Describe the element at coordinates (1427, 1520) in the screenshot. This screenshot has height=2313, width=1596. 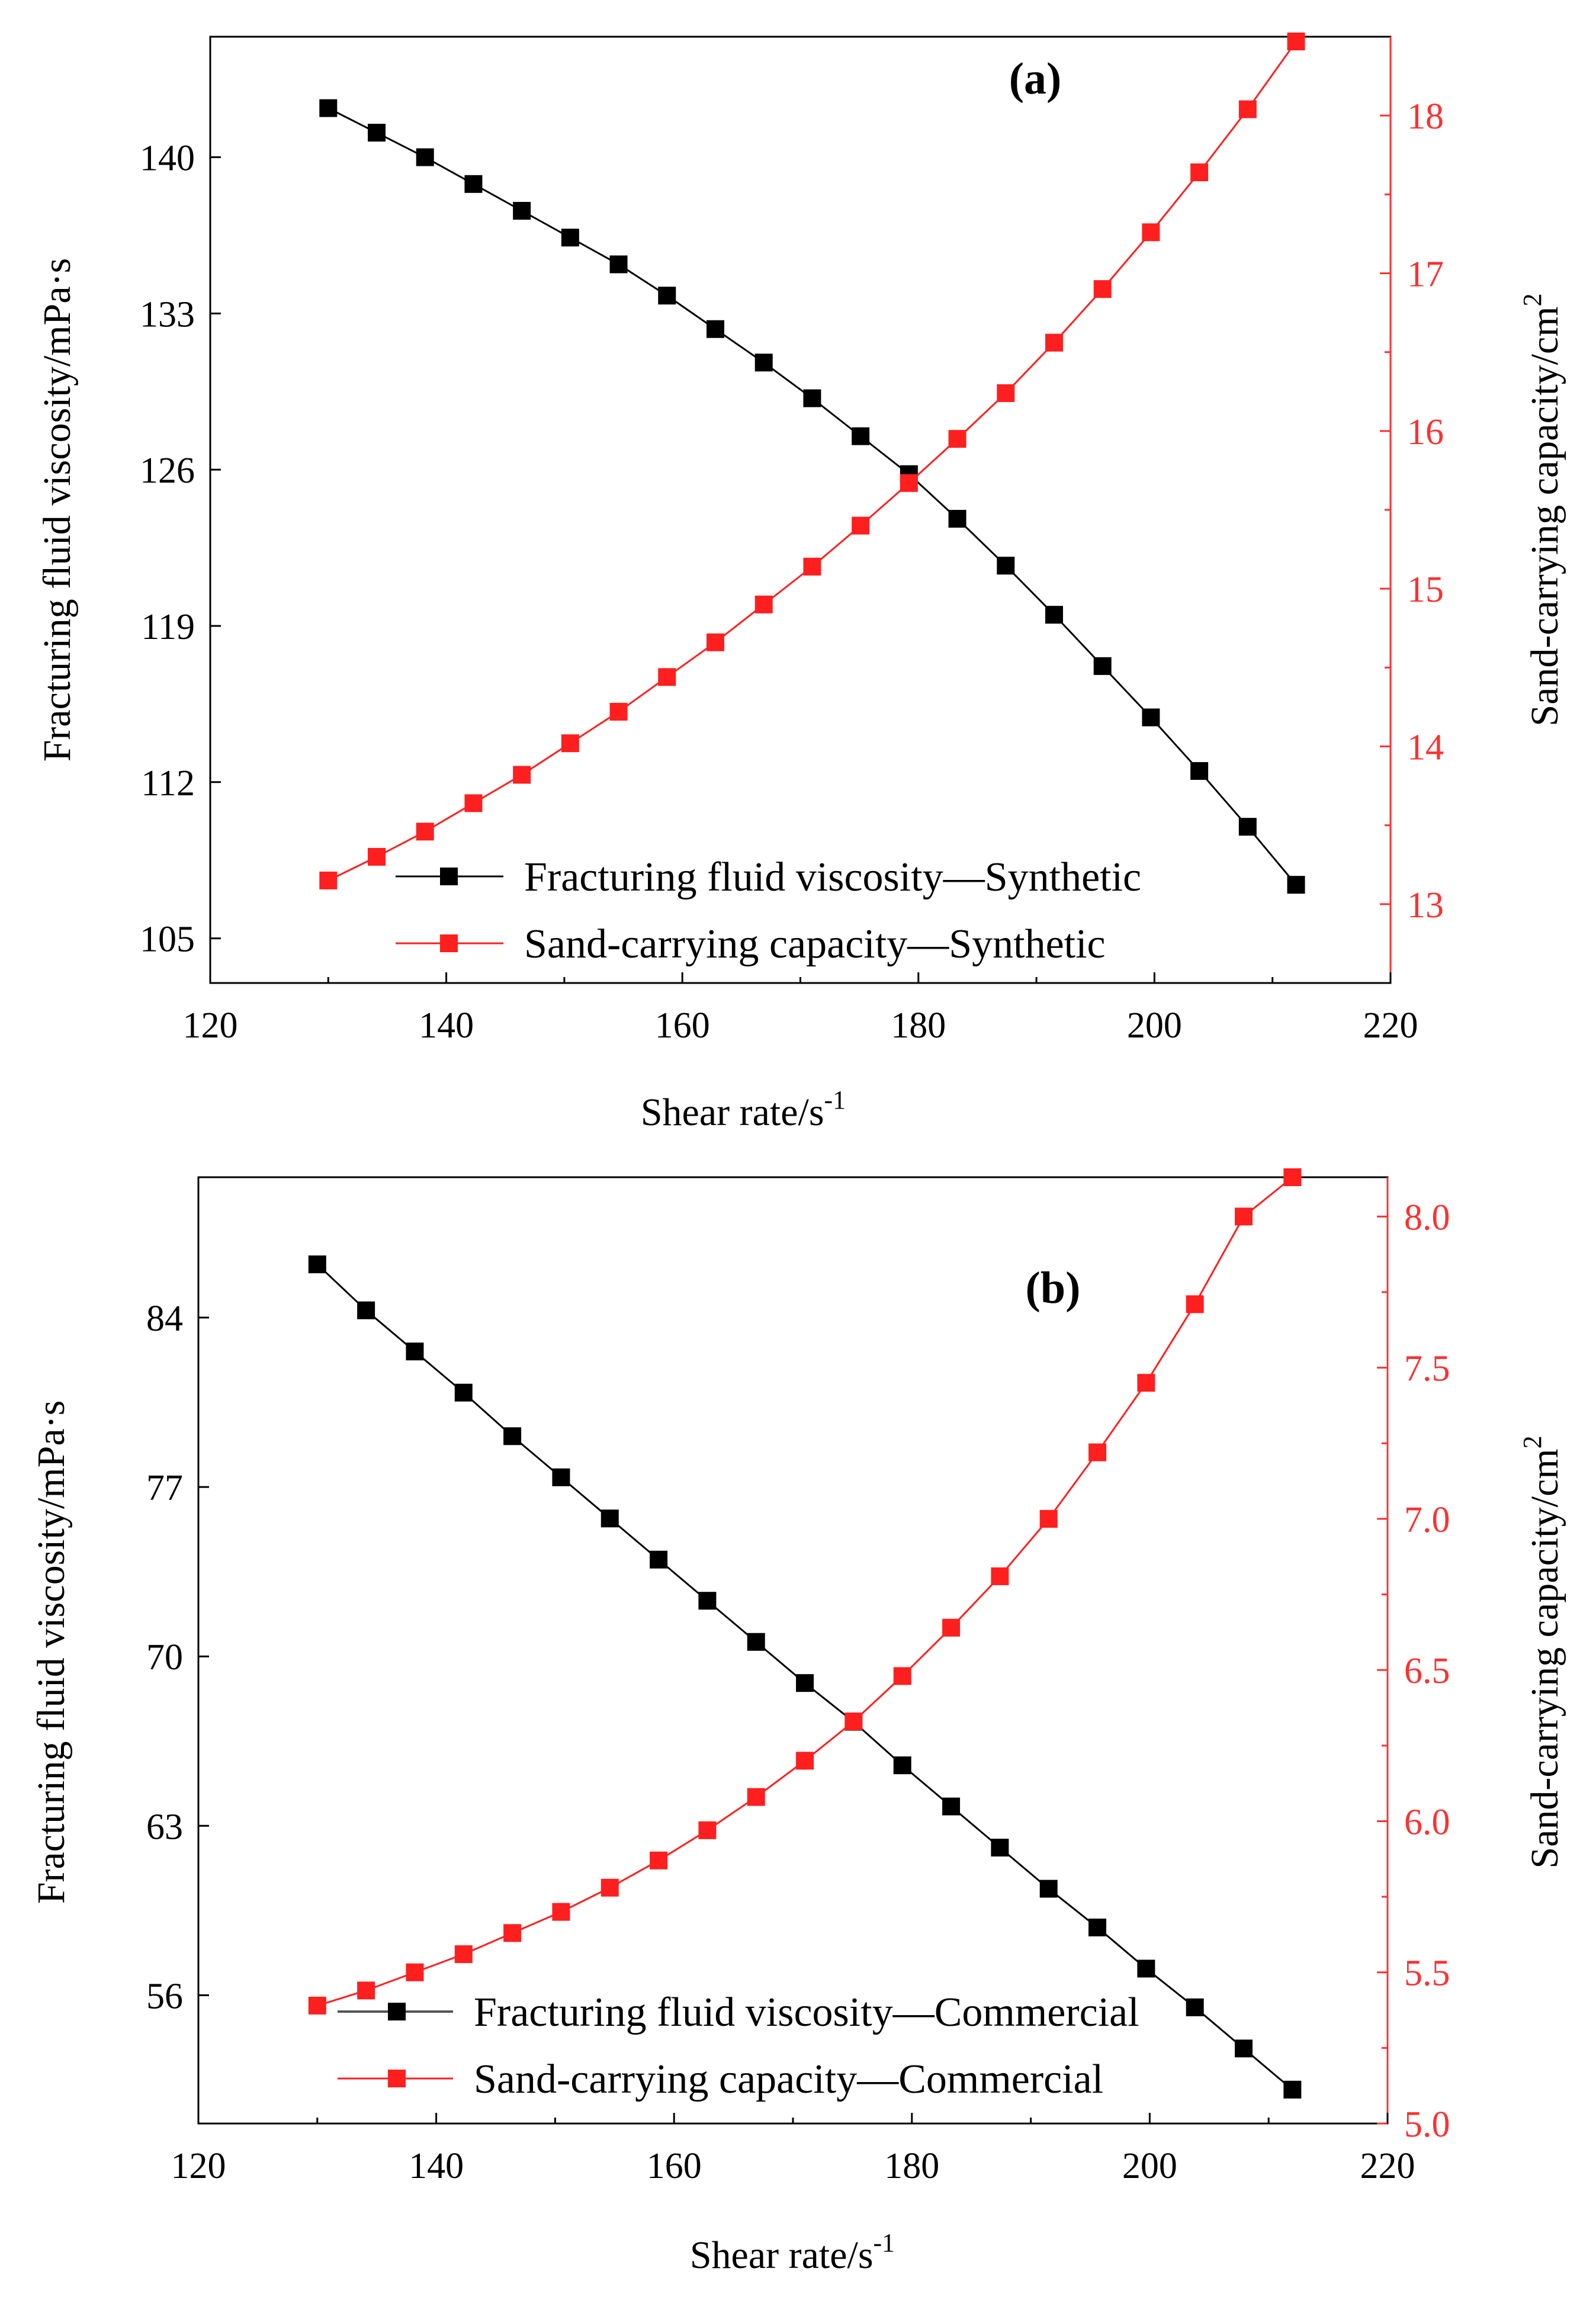
I see `panel-b-right-tick-label: 7.0` at that location.